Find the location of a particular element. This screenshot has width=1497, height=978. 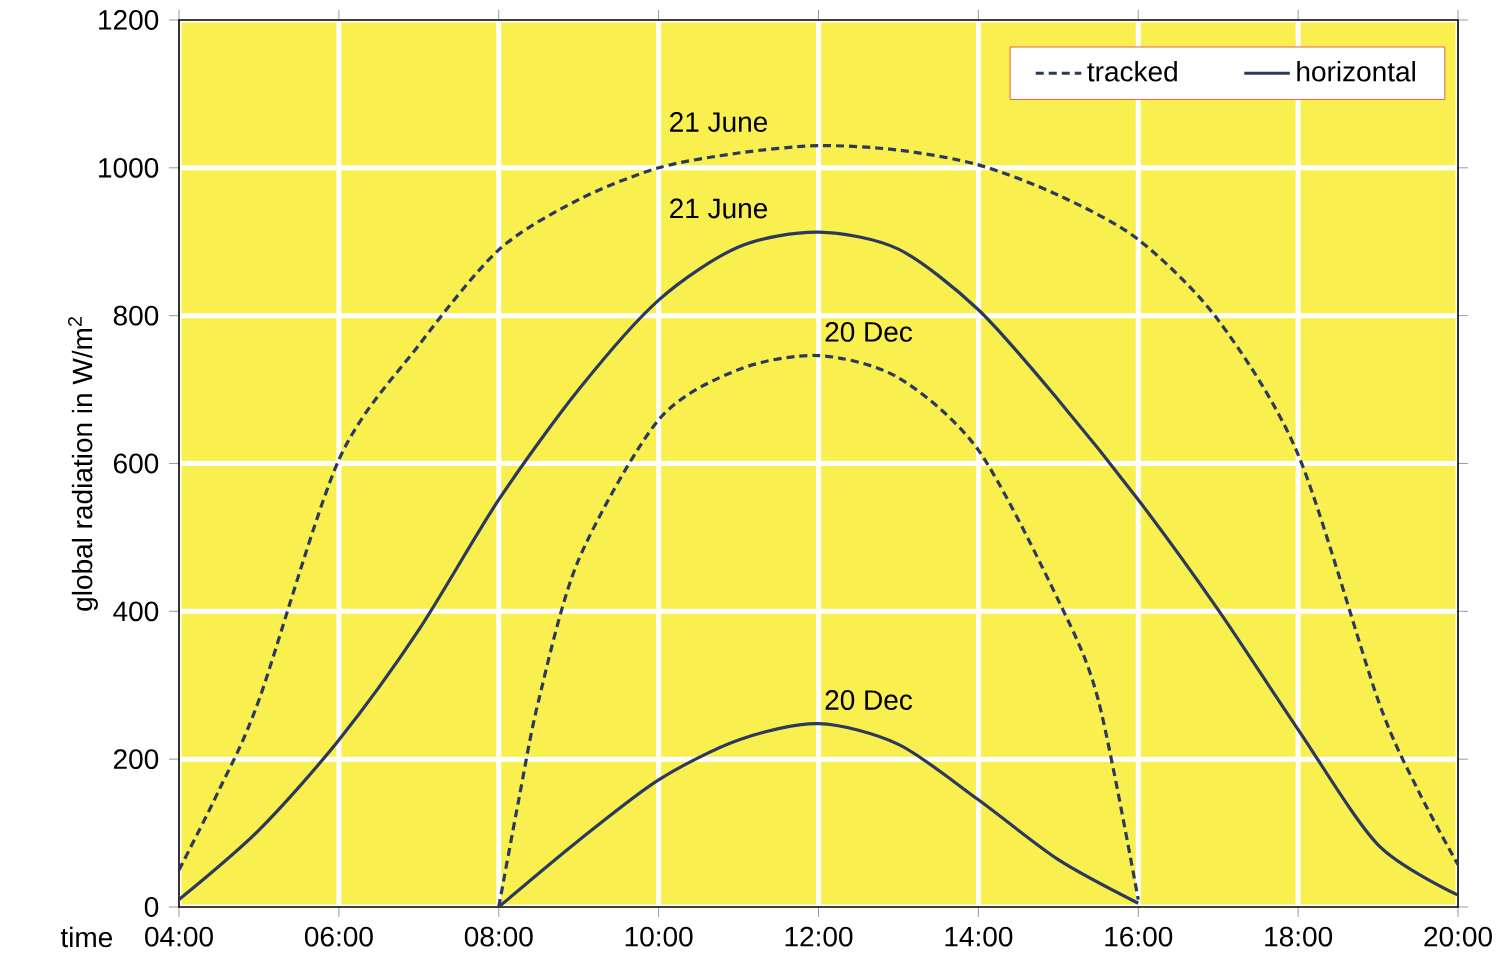

x-tick-label: 04:00 is located at coordinates (179, 936).